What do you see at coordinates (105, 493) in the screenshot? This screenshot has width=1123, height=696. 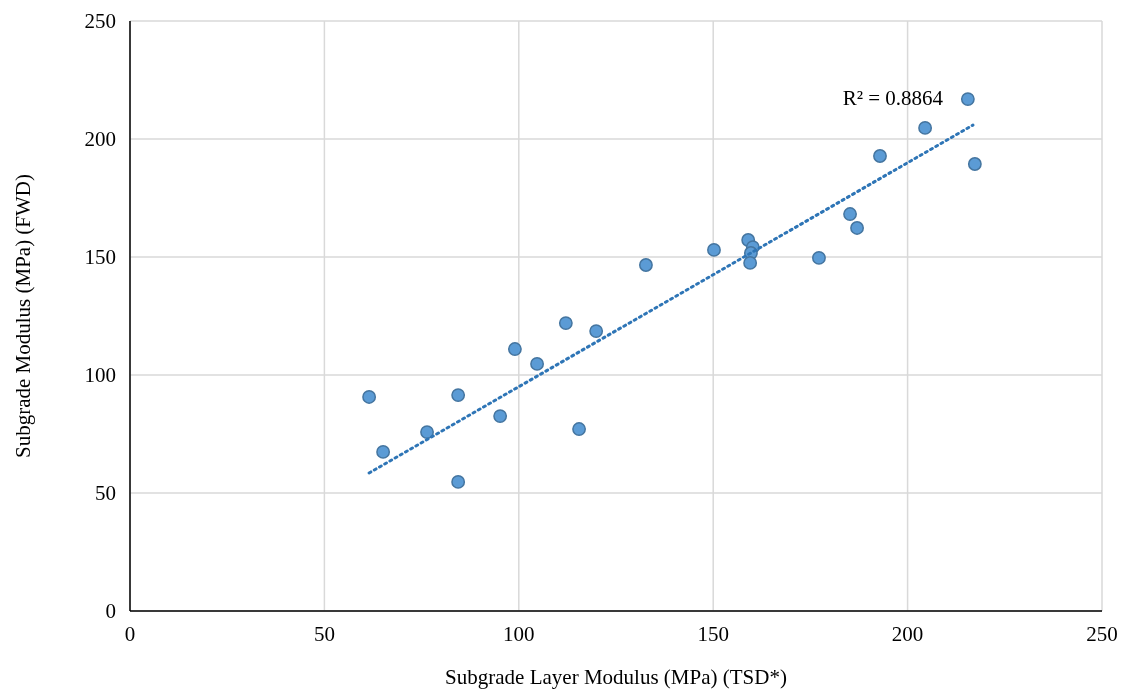 I see `y-tick-label: 50` at bounding box center [105, 493].